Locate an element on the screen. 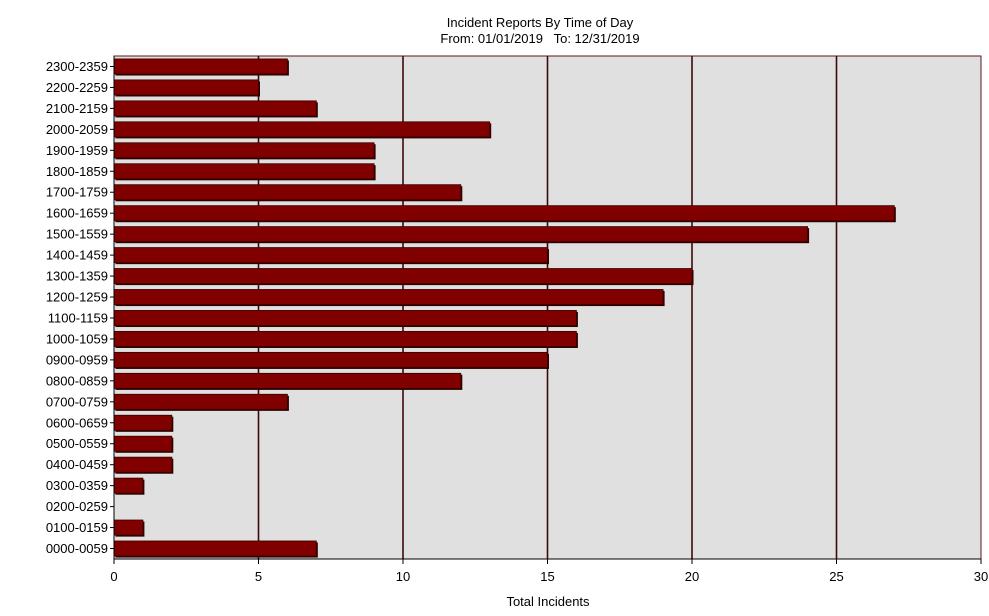  y-tick-label-0700-0759: 0700-0759 is located at coordinates (77, 401).